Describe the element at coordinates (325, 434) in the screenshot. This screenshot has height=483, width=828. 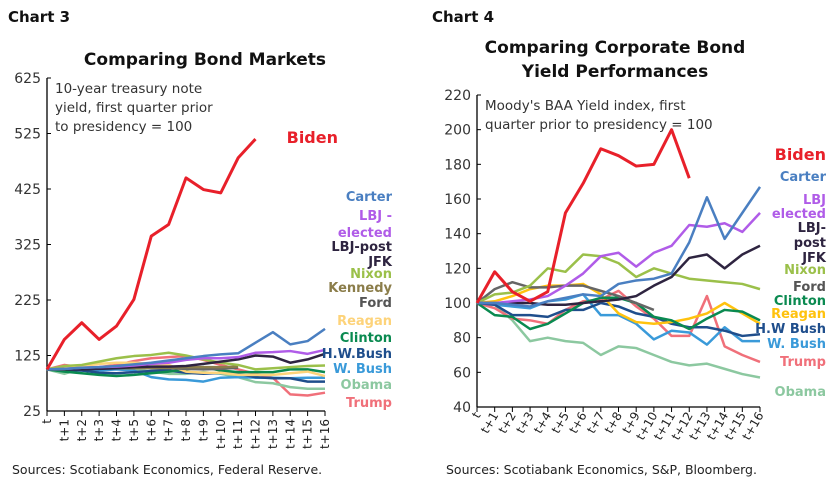
I see `chart3-x-tick-label: t+16` at that location.